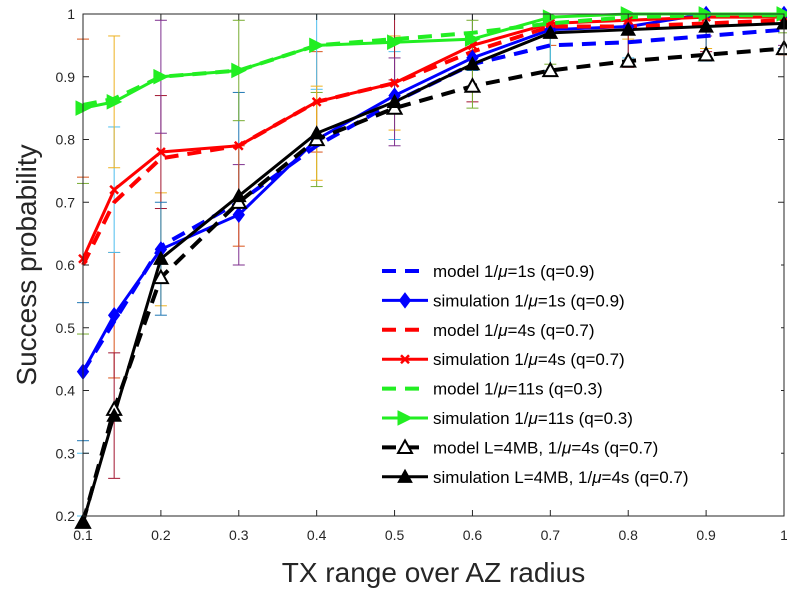 Image resolution: width=787 pixels, height=589 pixels. What do you see at coordinates (66, 328) in the screenshot?
I see `y-tick-label: 0.5` at bounding box center [66, 328].